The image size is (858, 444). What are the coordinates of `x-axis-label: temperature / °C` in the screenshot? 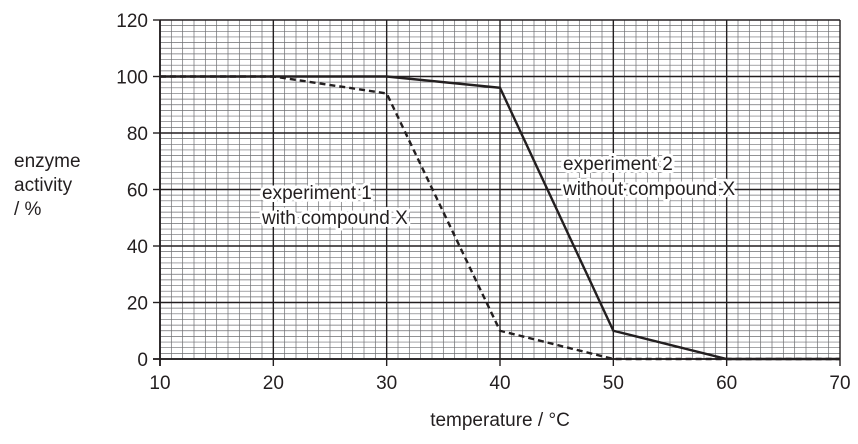 It's located at (500, 420).